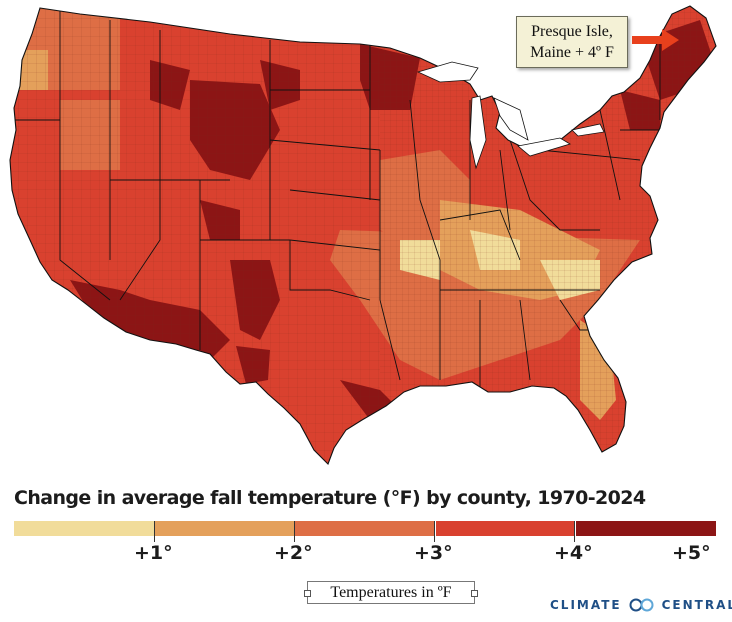  Describe the element at coordinates (573, 553) in the screenshot. I see `legend-tick-label: +4°` at that location.